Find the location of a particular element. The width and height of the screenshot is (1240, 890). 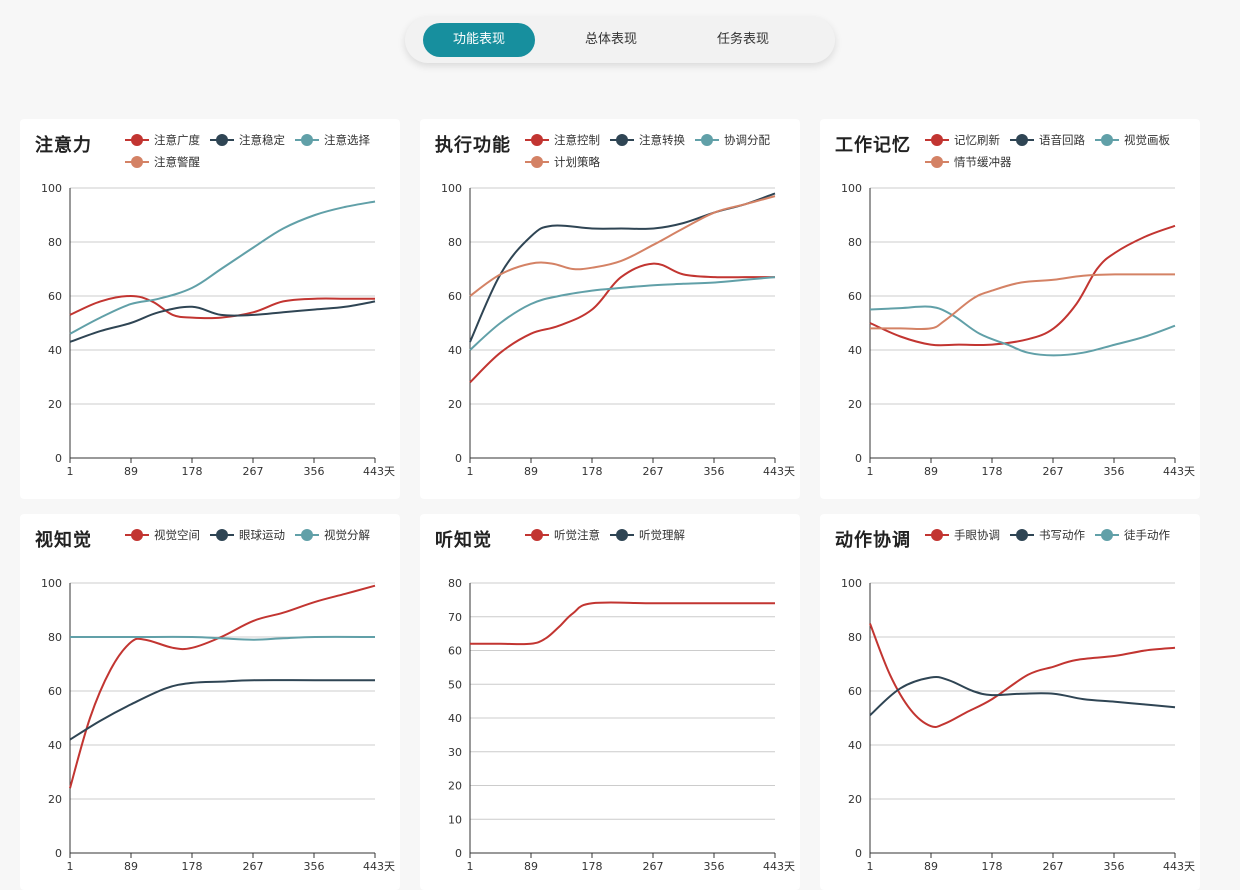

legend-label: 注意控制 is located at coordinates (577, 140).